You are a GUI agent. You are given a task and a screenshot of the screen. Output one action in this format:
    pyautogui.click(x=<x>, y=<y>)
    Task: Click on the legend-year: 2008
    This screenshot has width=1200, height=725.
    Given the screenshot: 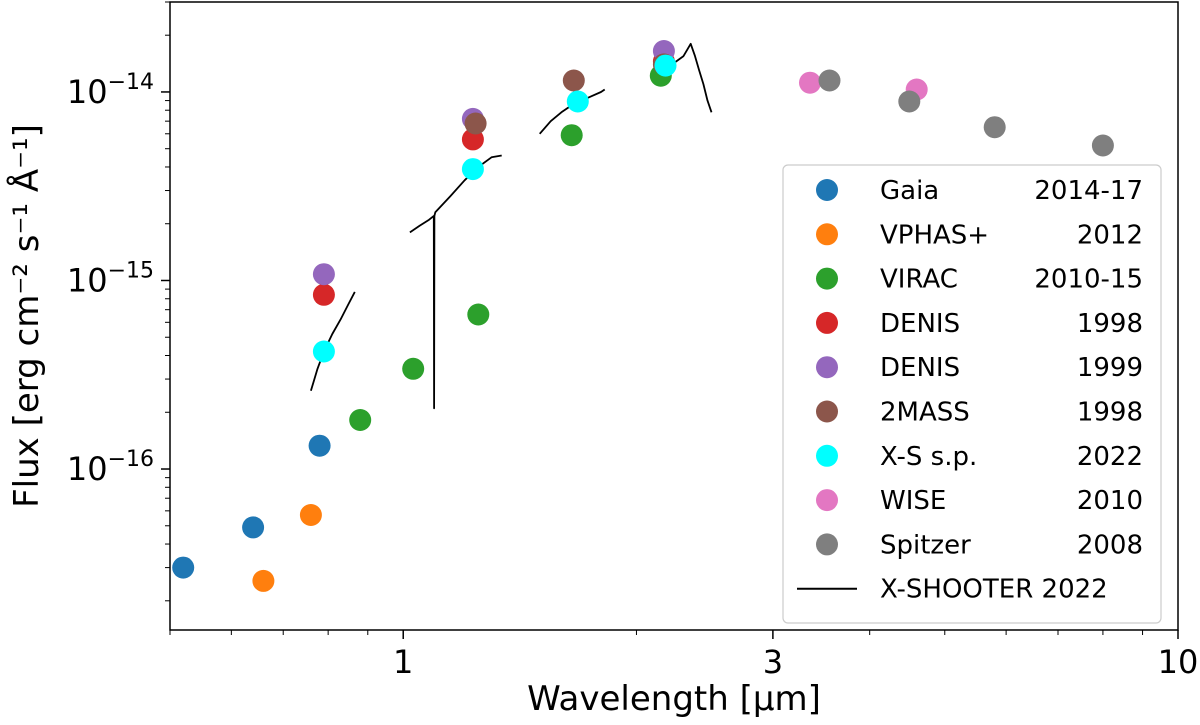 What is the action you would take?
    pyautogui.click(x=1110, y=545)
    